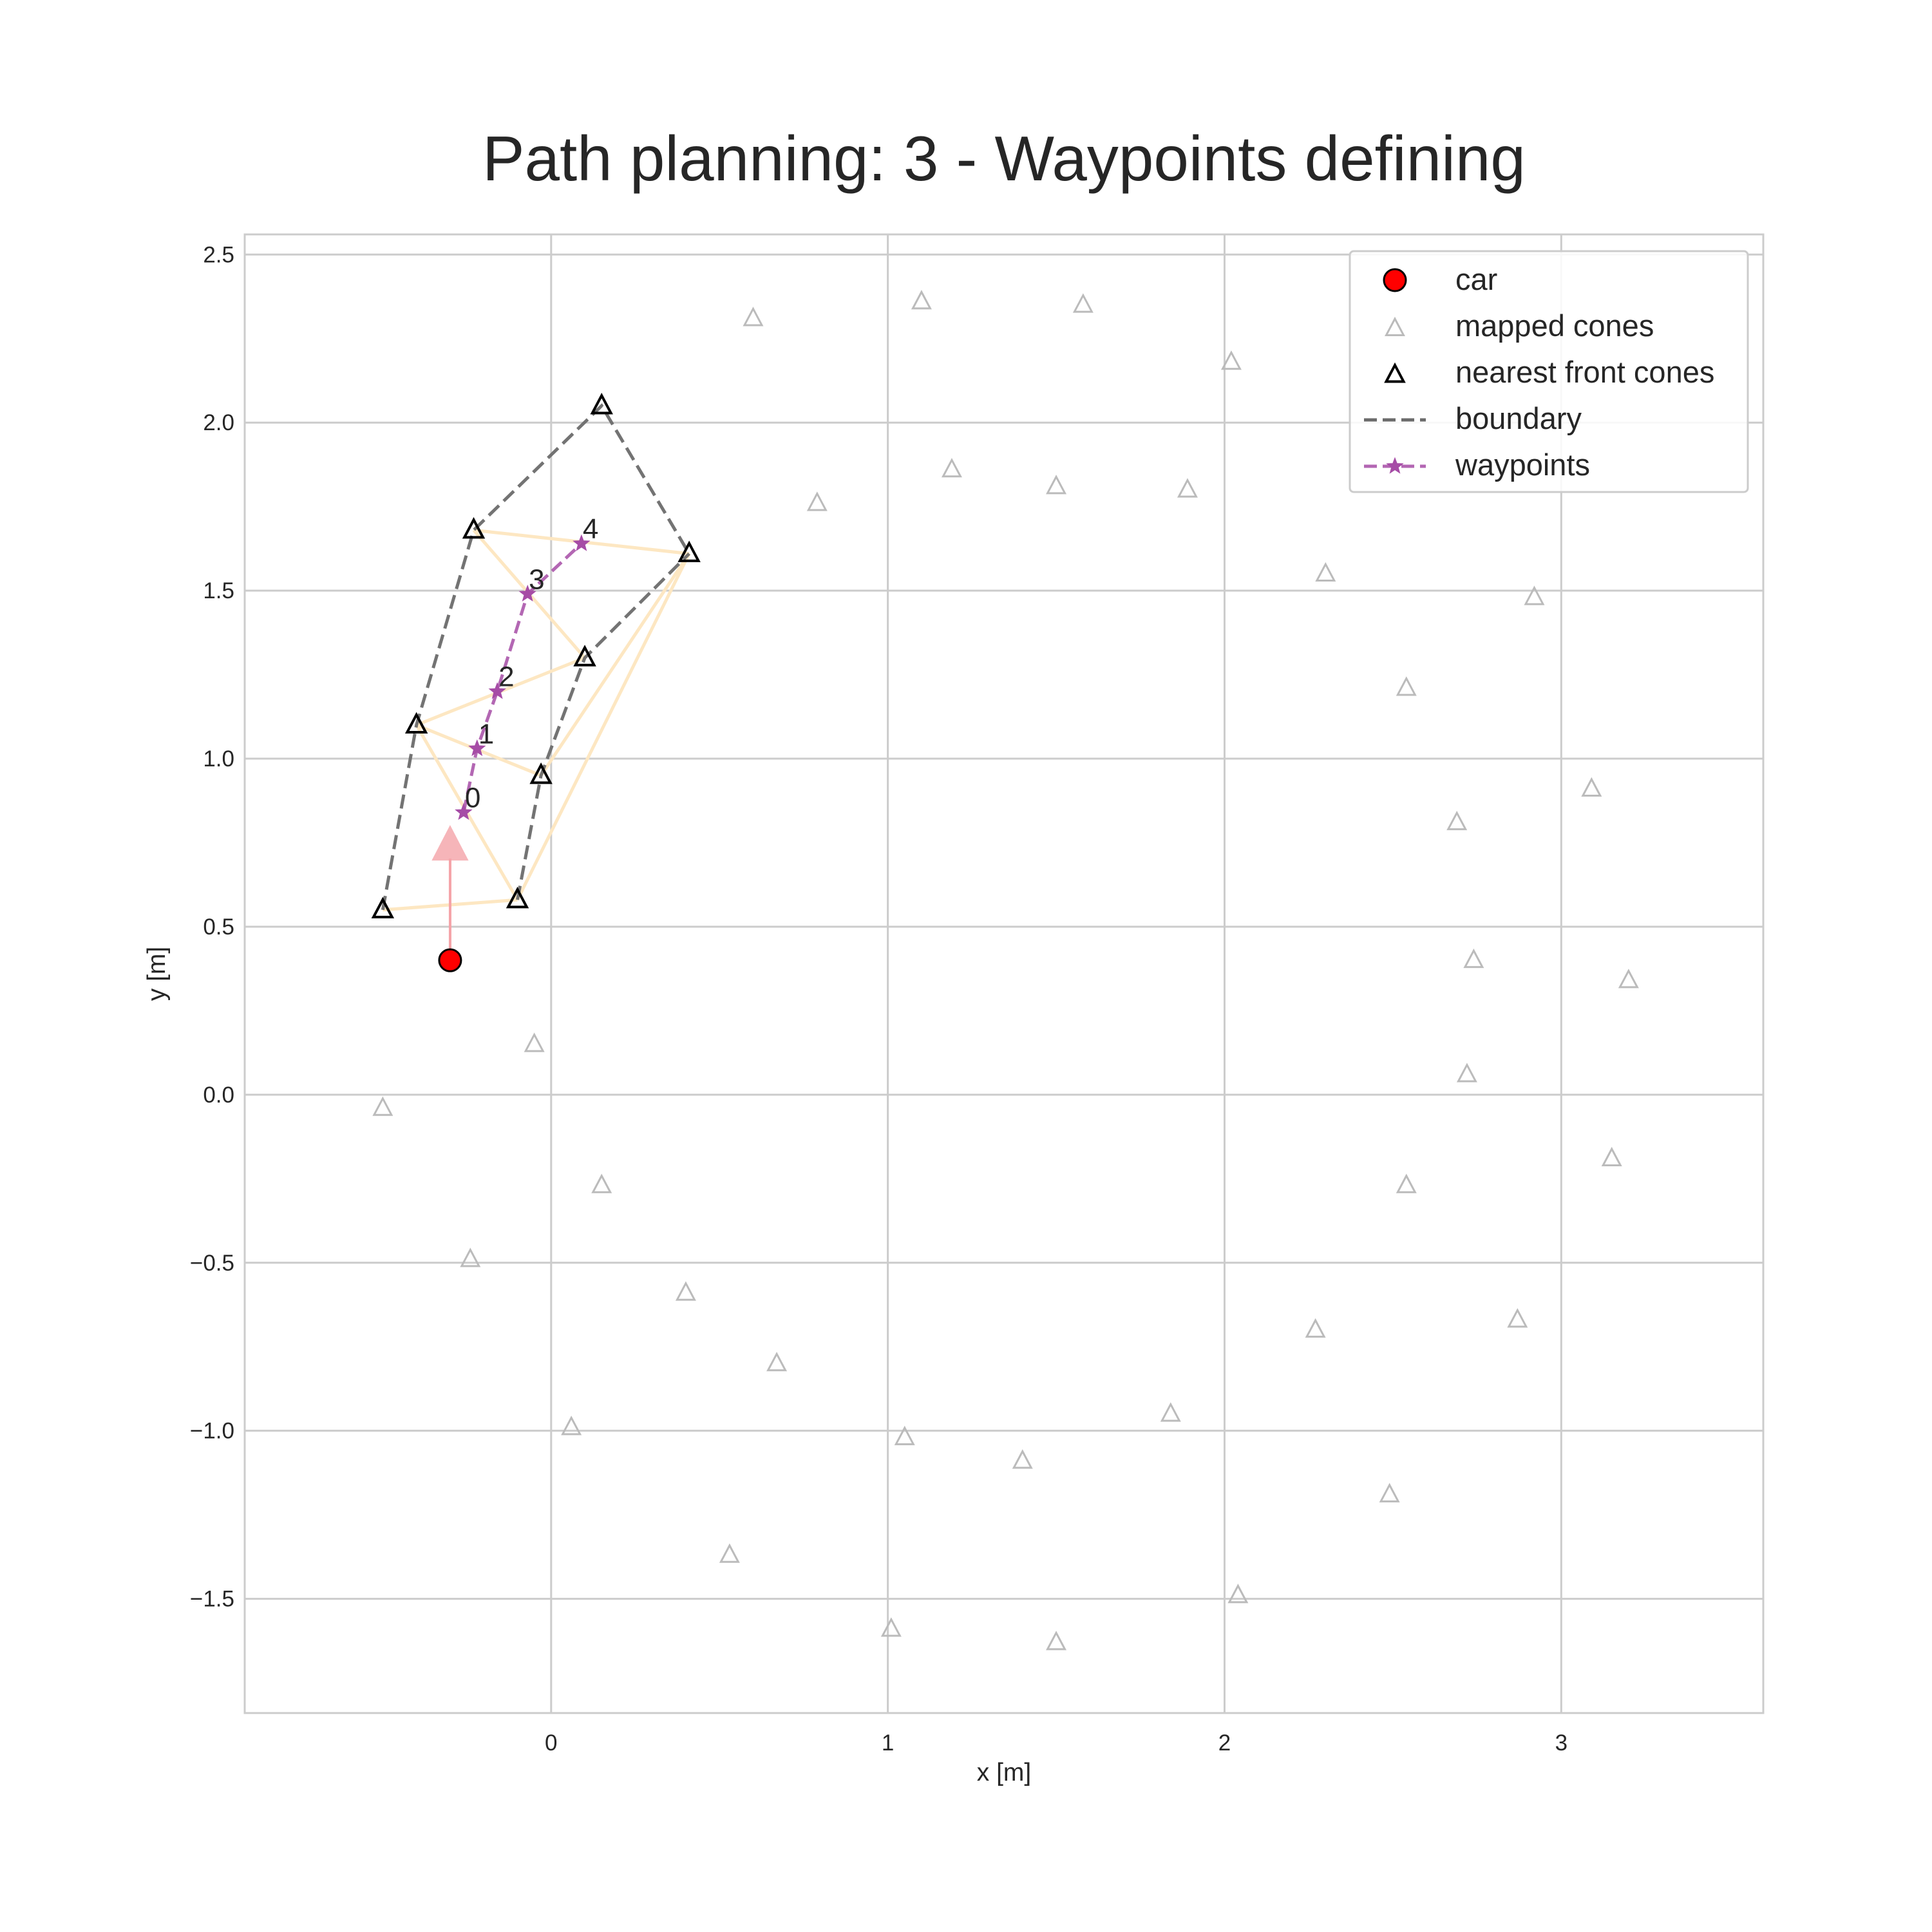  I want to click on boundary-right, so click(603, 726).